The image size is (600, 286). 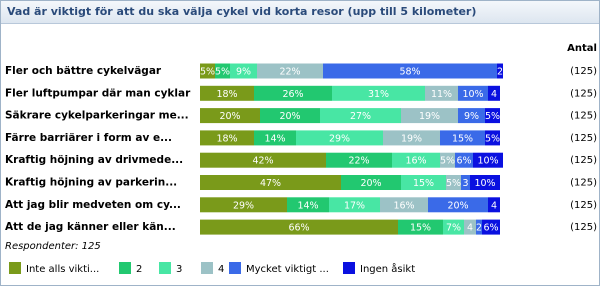 I want to click on value-label: 42%, so click(x=262, y=161).